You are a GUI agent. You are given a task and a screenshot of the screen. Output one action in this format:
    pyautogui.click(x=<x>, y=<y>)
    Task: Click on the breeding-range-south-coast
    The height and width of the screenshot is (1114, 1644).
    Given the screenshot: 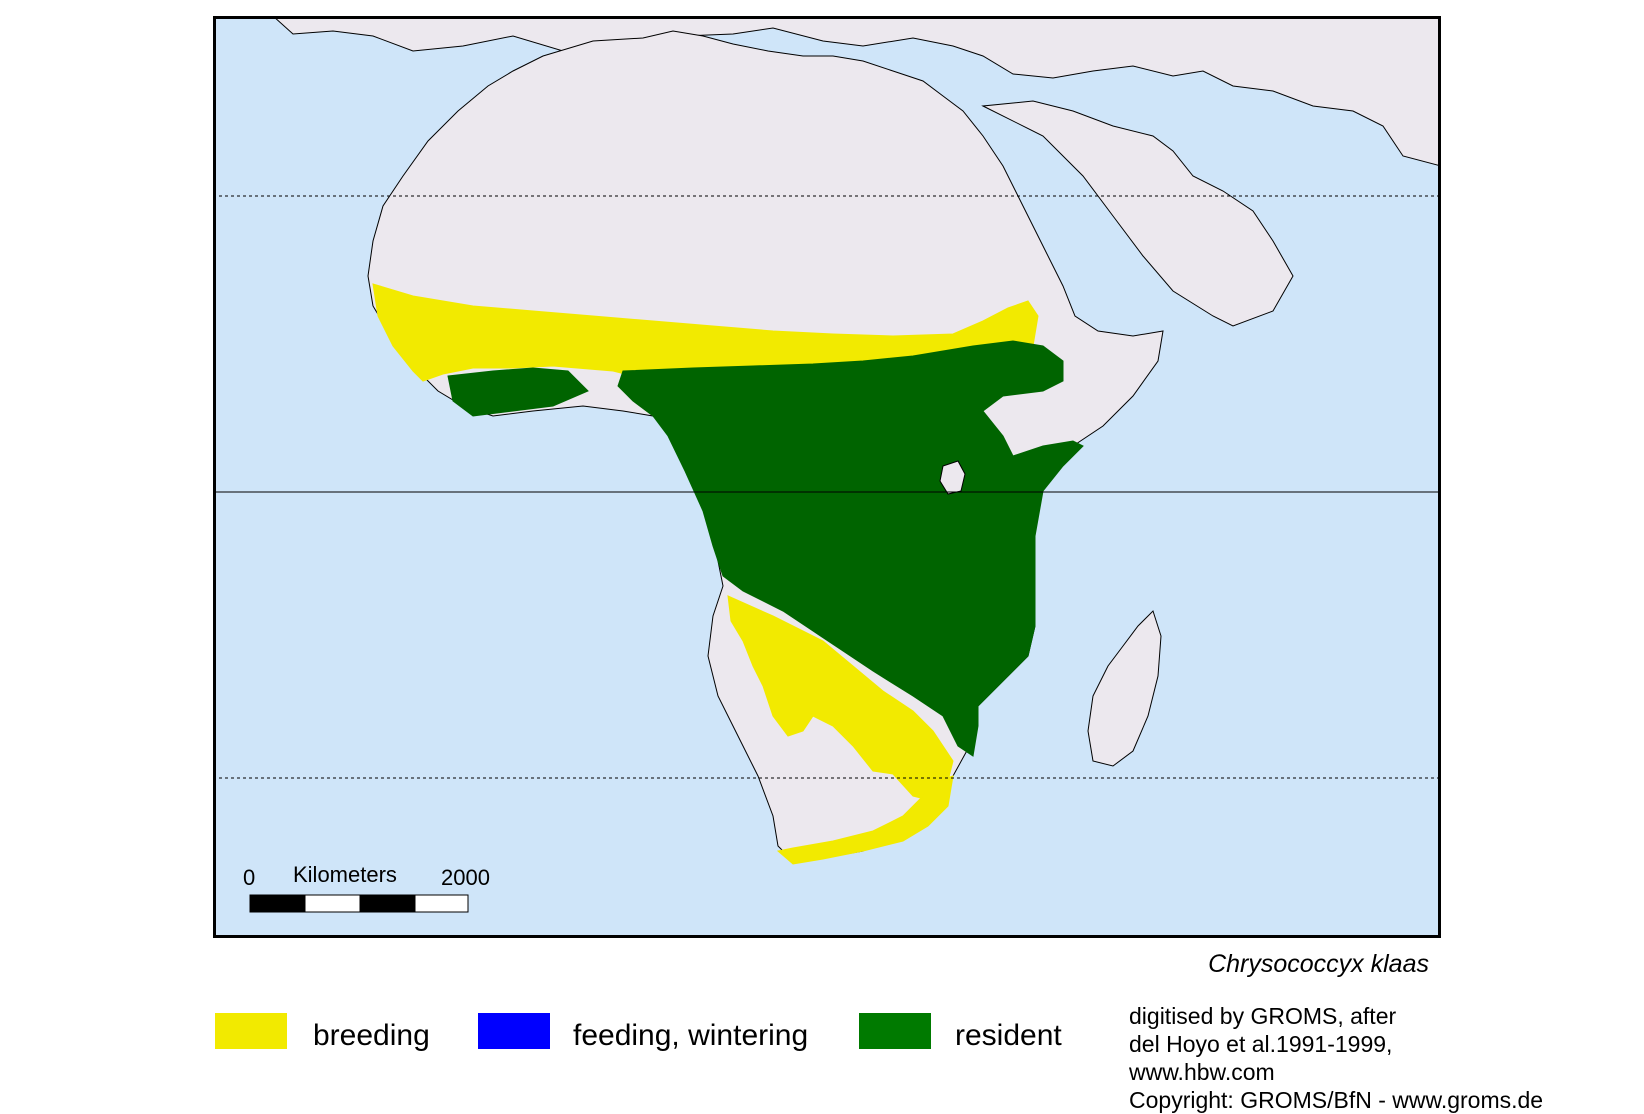 What is the action you would take?
    pyautogui.click(x=865, y=820)
    